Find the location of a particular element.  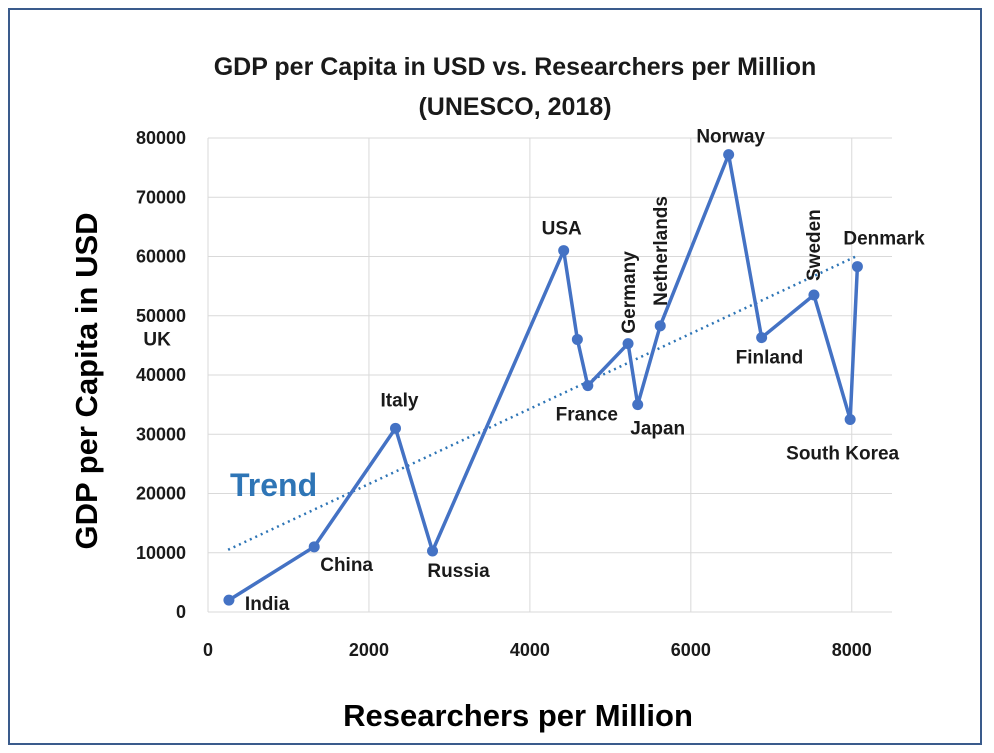

point-label-usa: USA is located at coordinates (562, 229).